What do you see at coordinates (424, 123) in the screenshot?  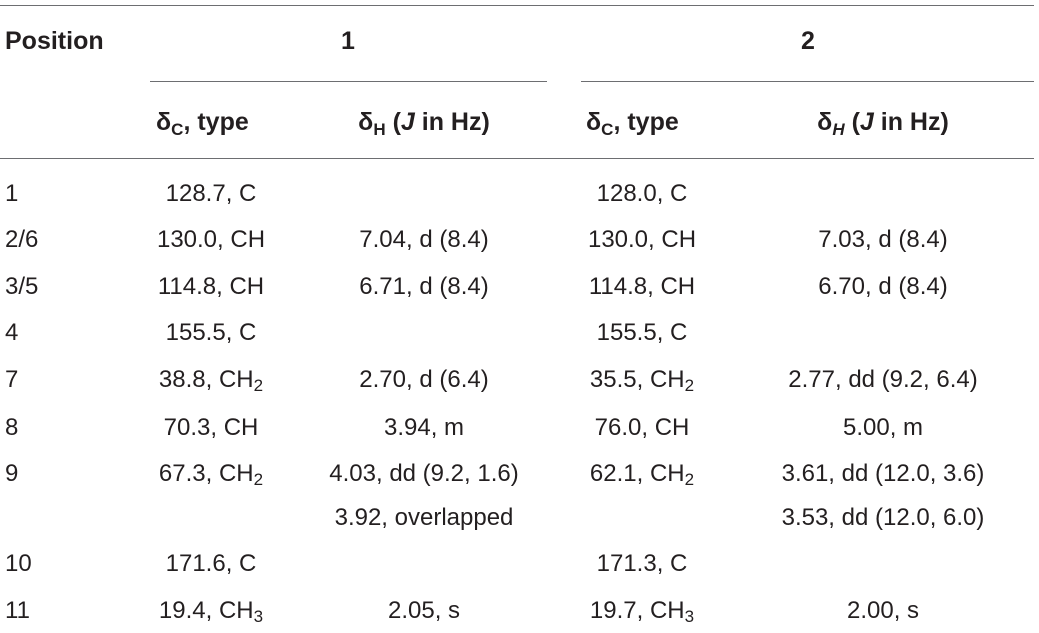 I see `delta-h-j-header-1: δH (J in Hz)` at bounding box center [424, 123].